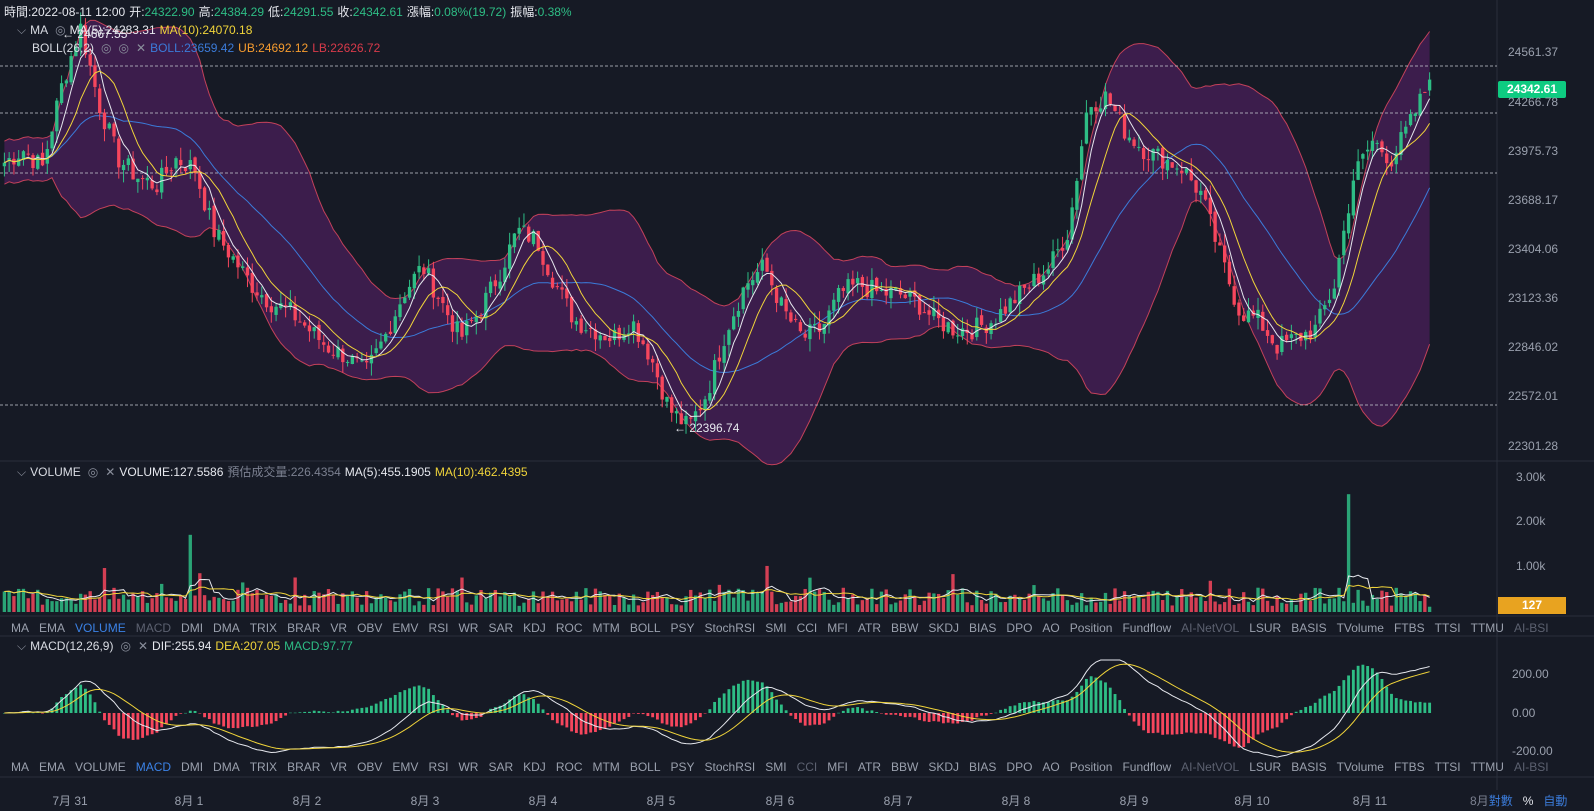  What do you see at coordinates (1555, 801) in the screenshot?
I see `auto-scale-toggle: 自動` at bounding box center [1555, 801].